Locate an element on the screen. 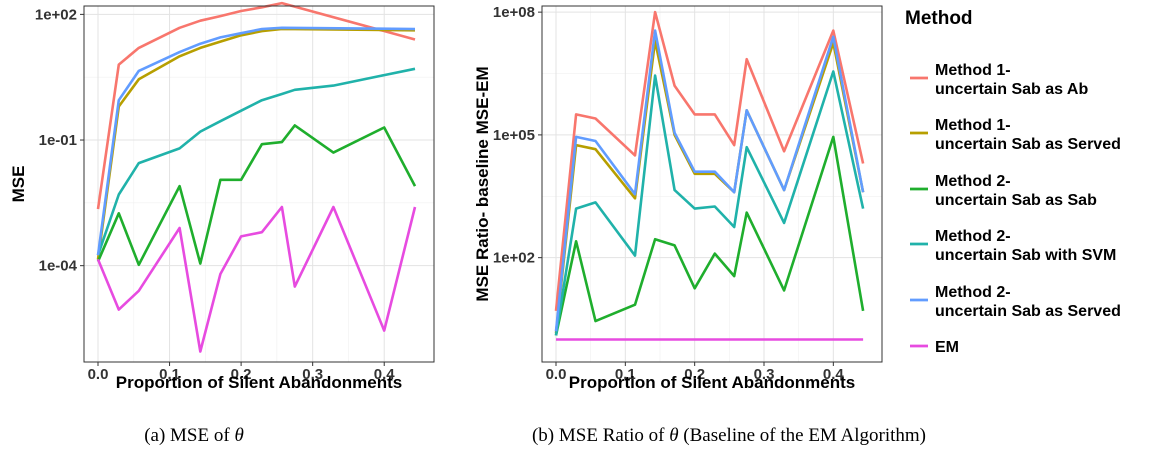  chart-b-x-tick-label: 0.3 is located at coordinates (764, 374).